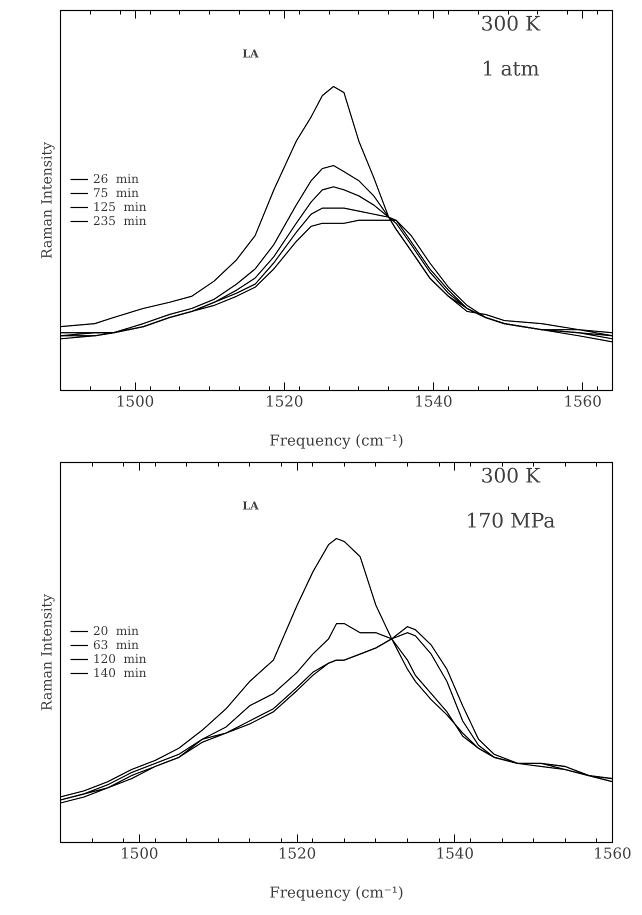 The width and height of the screenshot is (642, 915). I want to click on legend-label: 63 min, so click(116, 645).